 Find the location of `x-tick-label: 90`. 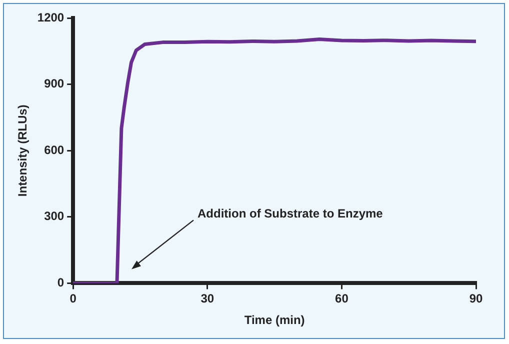

x-tick-label: 90 is located at coordinates (476, 299).